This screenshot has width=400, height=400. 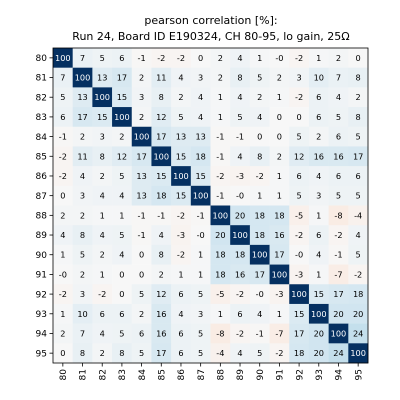 I want to click on x-tick-label: 80, so click(x=64, y=375).